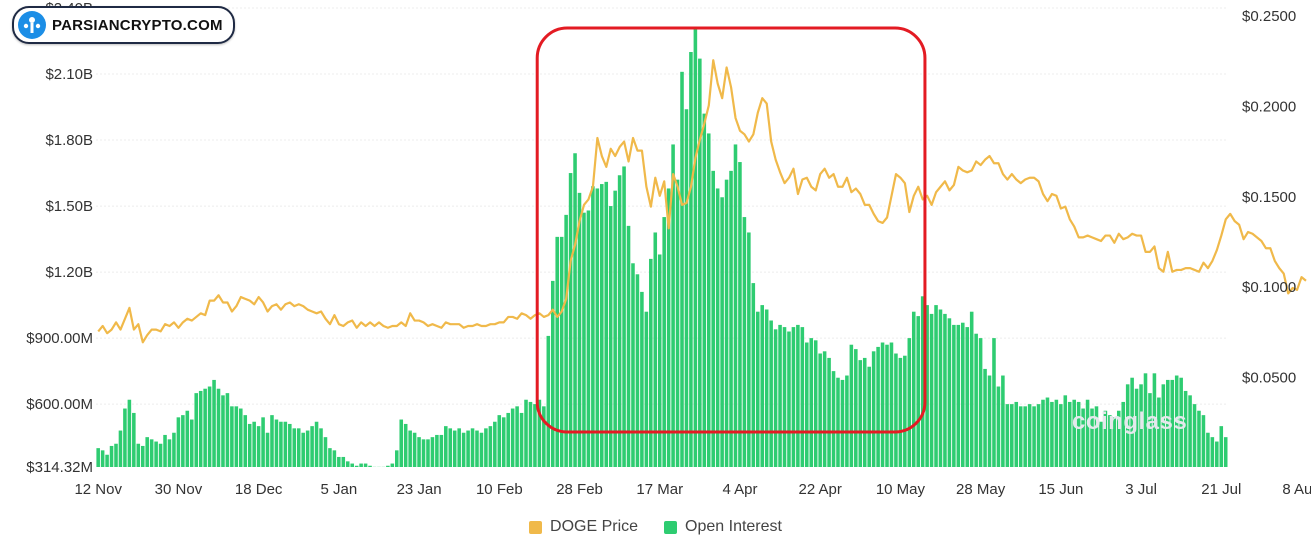 This screenshot has height=548, width=1311. I want to click on legend-item-open-interest: Open Interest, so click(723, 527).